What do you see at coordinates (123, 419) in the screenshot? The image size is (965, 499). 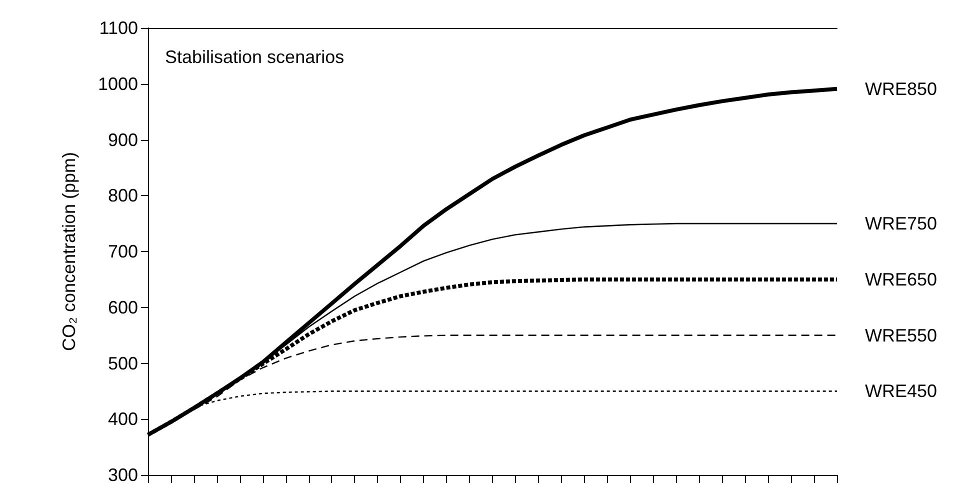 I see `y-tick-label: 400` at bounding box center [123, 419].